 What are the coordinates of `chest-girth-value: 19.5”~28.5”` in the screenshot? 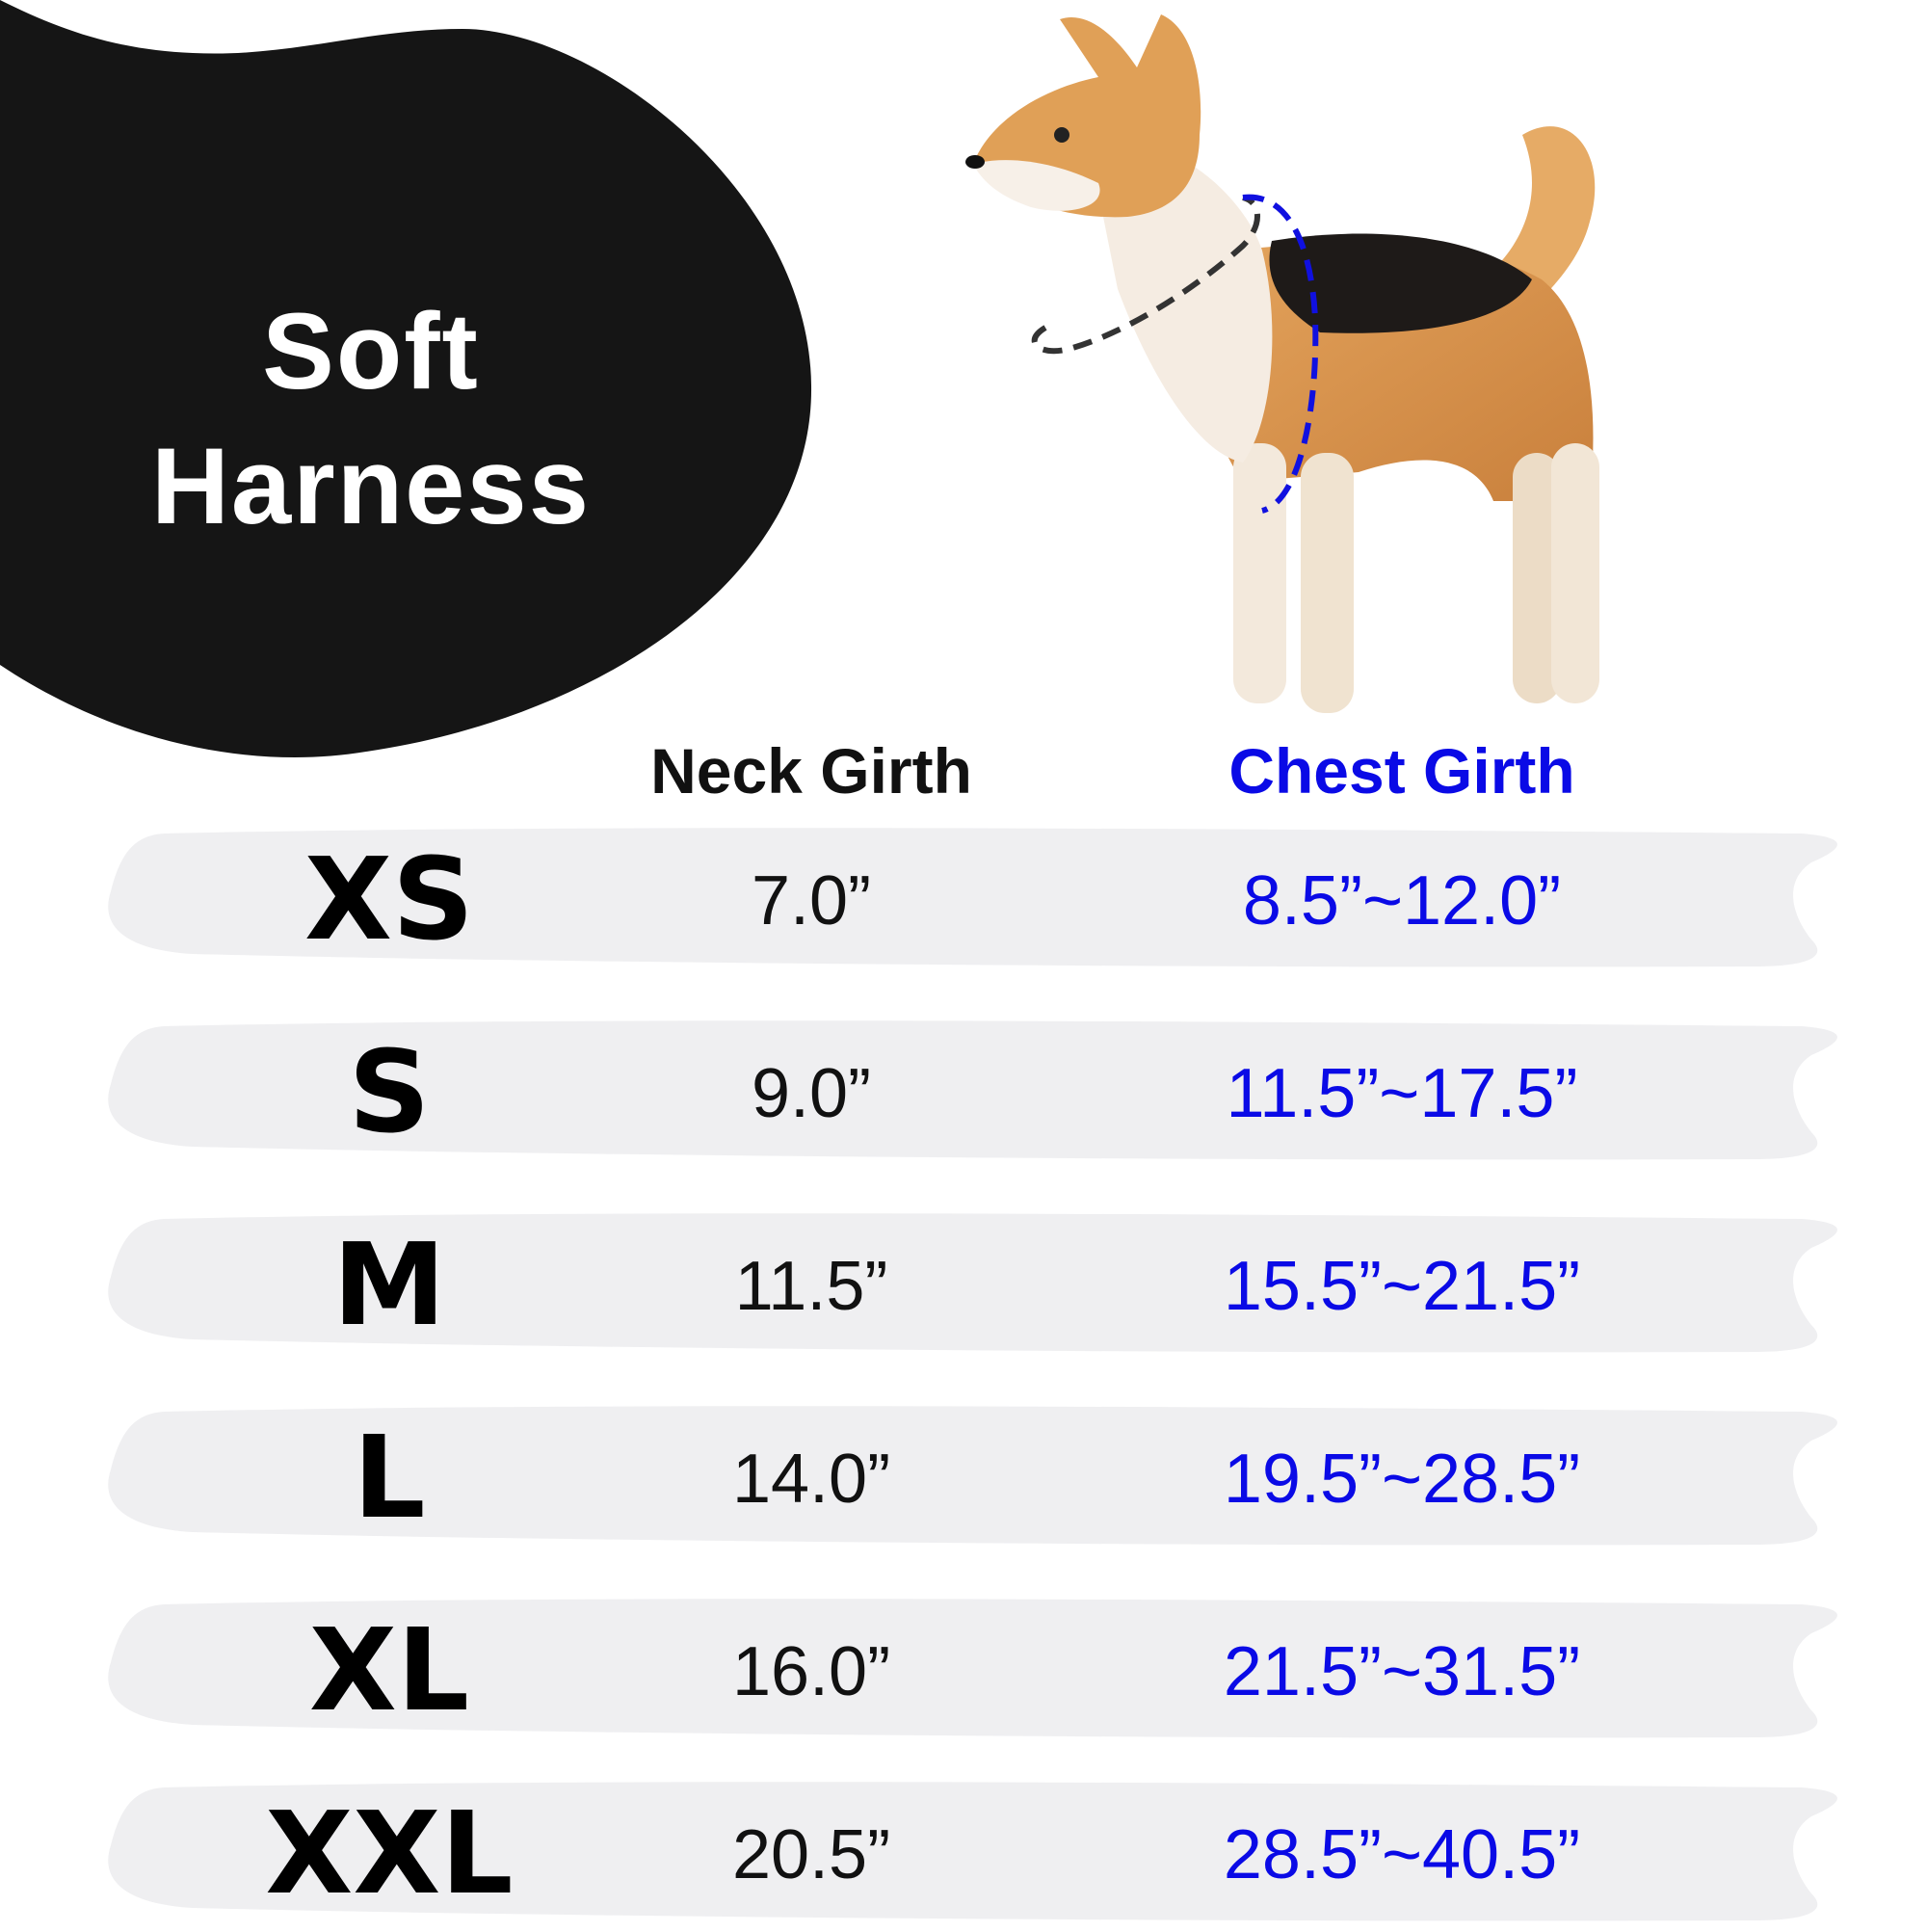 It's located at (1402, 1479).